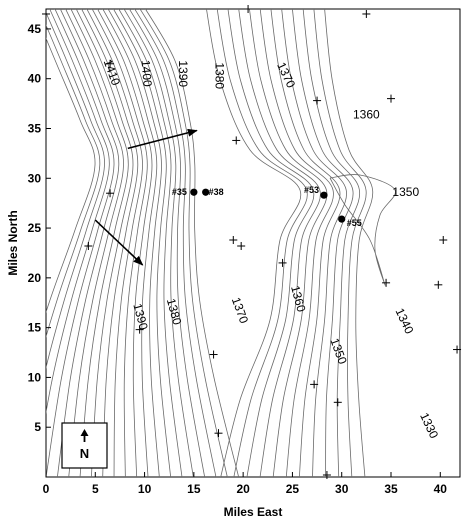 The width and height of the screenshot is (474, 524). I want to click on y-tick-label: 15, so click(35, 328).